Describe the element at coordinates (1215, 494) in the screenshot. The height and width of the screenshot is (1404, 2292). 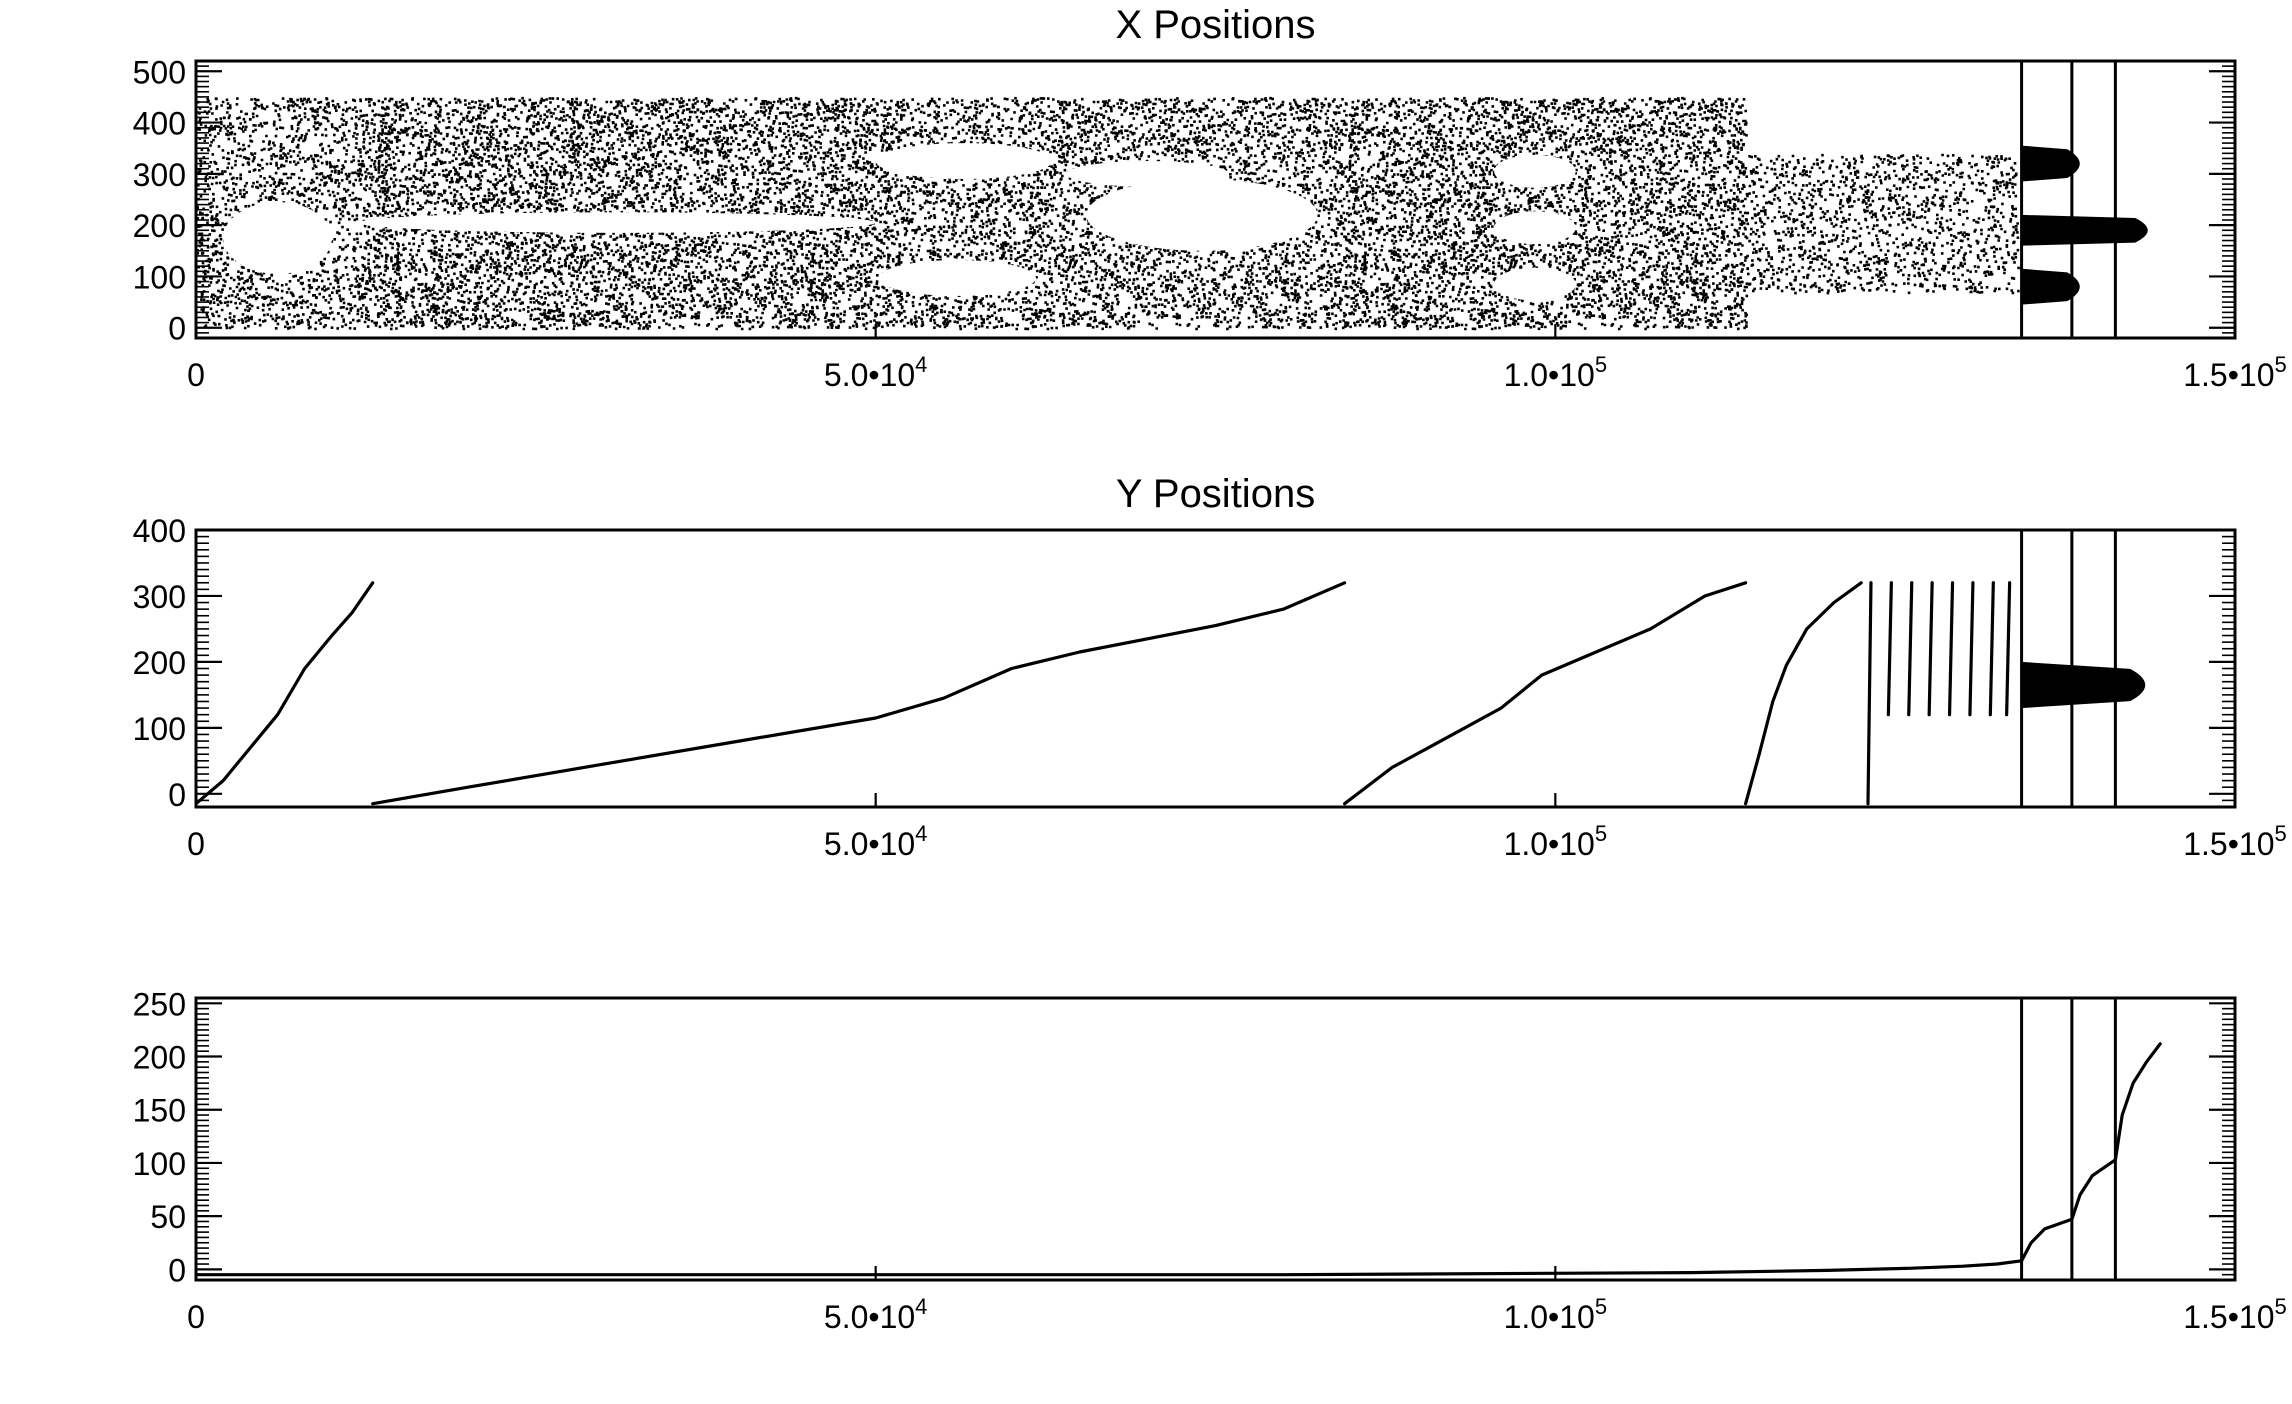
I see `panel-title: Y Positions` at that location.